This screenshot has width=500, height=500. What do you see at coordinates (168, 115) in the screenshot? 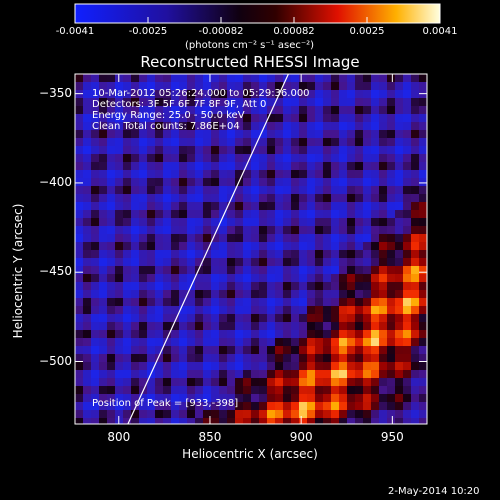
I see `energy-range-text: Energy Range: 25.0 - 50.0 keV` at bounding box center [168, 115].